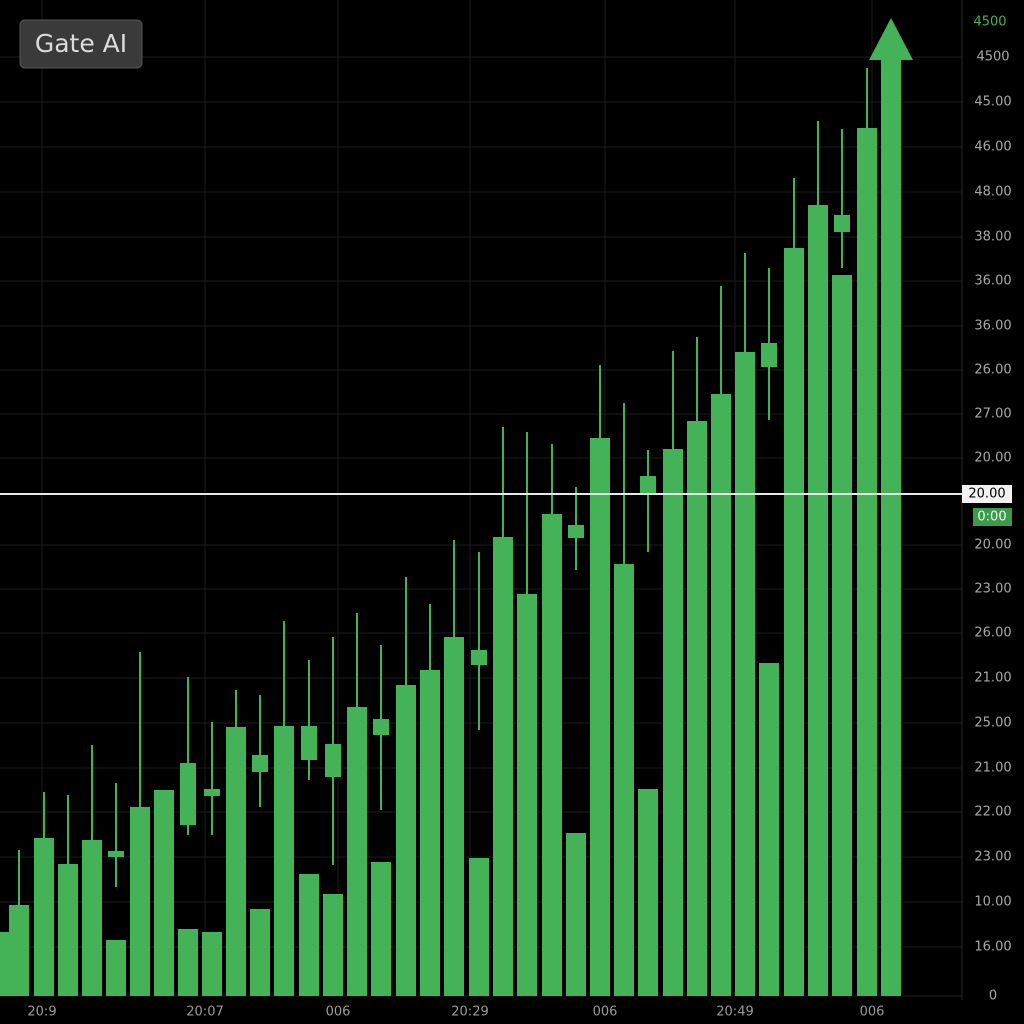  What do you see at coordinates (734, 1012) in the screenshot?
I see `x-tick-label: 20:49` at bounding box center [734, 1012].